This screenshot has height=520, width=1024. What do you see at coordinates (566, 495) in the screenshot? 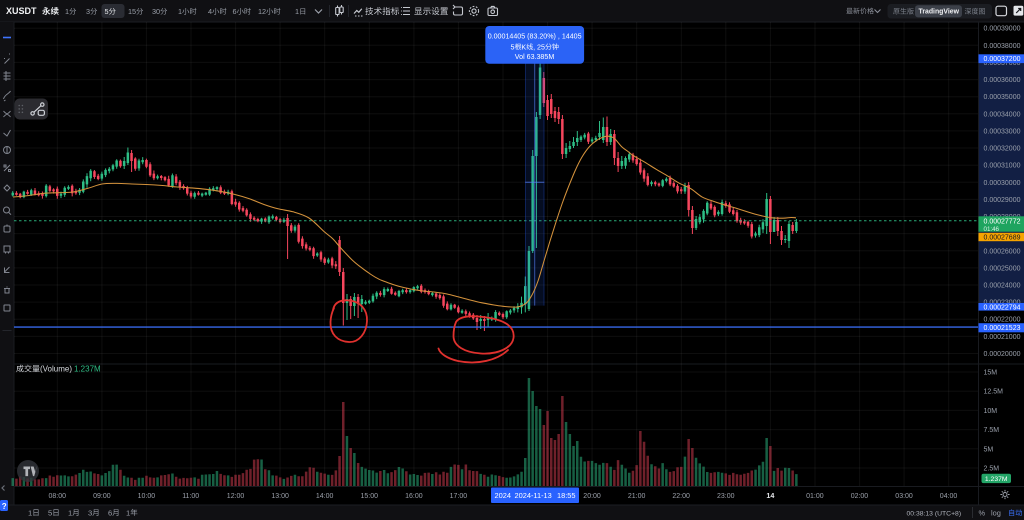
I see `svg-text: 18:55` at bounding box center [566, 495].